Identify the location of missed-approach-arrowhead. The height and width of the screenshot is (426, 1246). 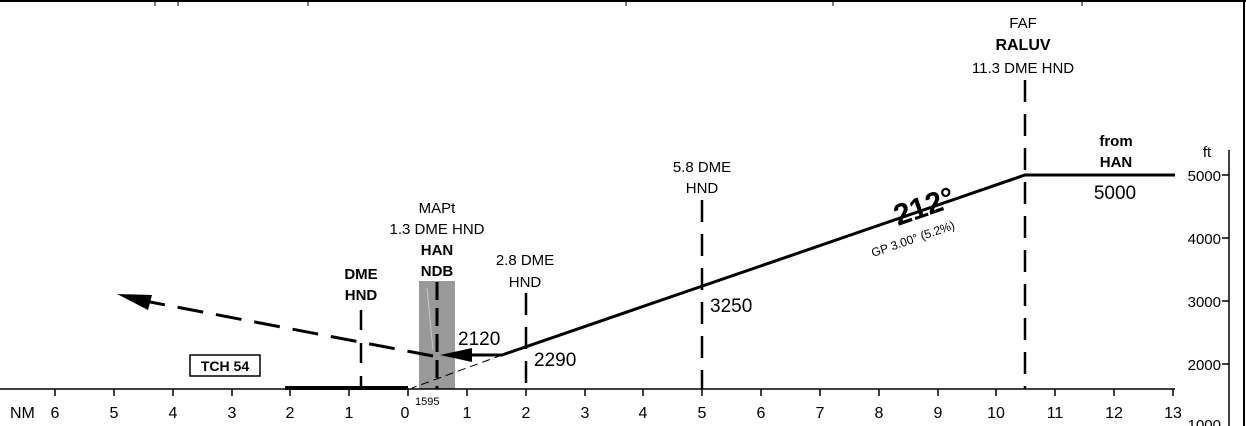
(134, 302).